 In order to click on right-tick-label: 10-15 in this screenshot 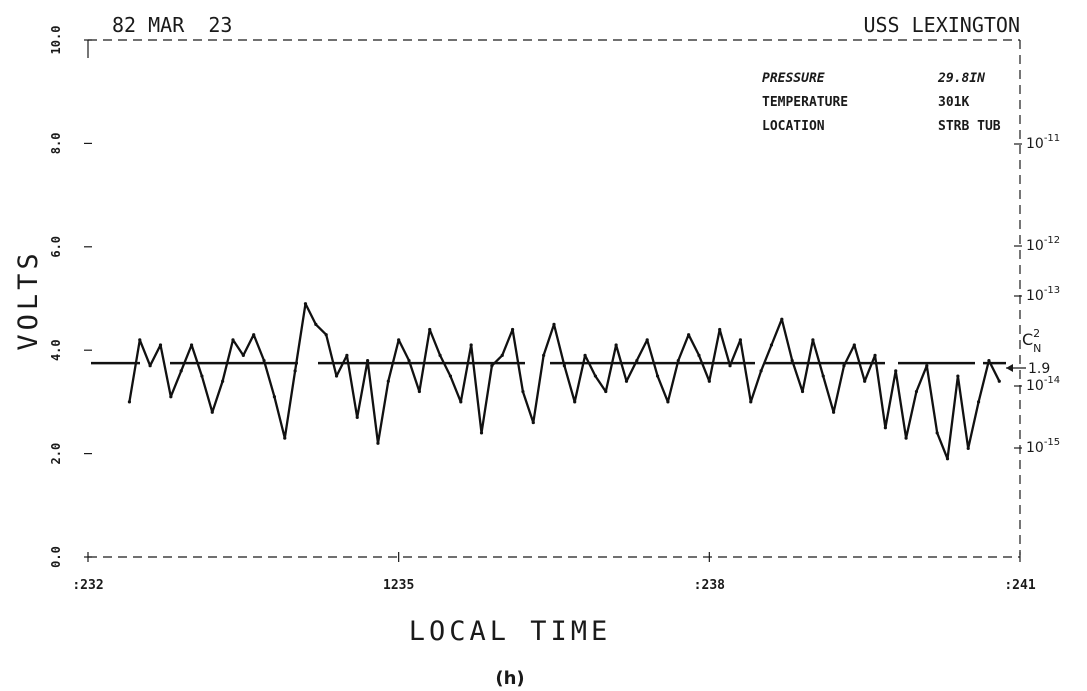, I will do `click(1043, 446)`.